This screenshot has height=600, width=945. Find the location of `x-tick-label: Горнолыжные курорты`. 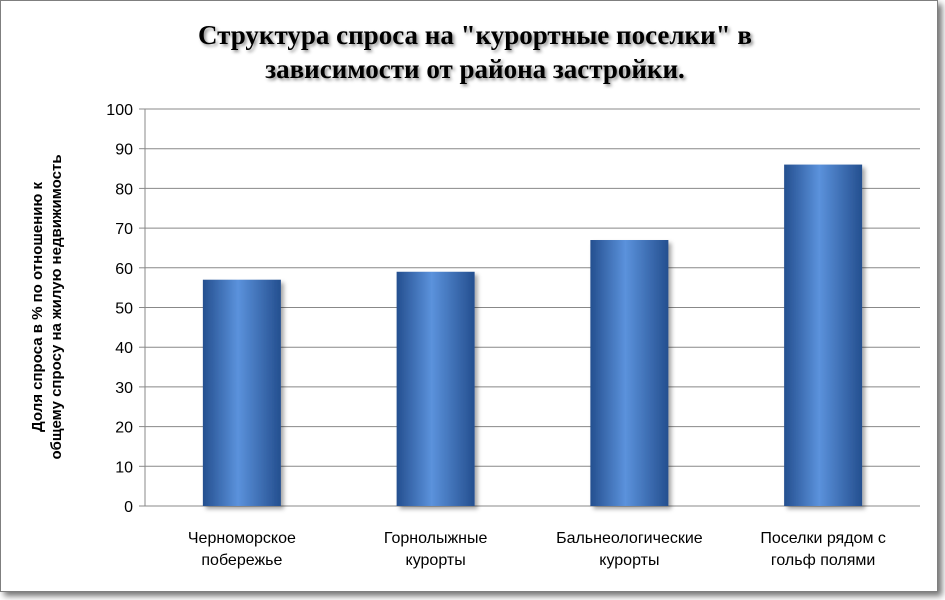

x-tick-label: Горнолыжные курорты is located at coordinates (436, 550).